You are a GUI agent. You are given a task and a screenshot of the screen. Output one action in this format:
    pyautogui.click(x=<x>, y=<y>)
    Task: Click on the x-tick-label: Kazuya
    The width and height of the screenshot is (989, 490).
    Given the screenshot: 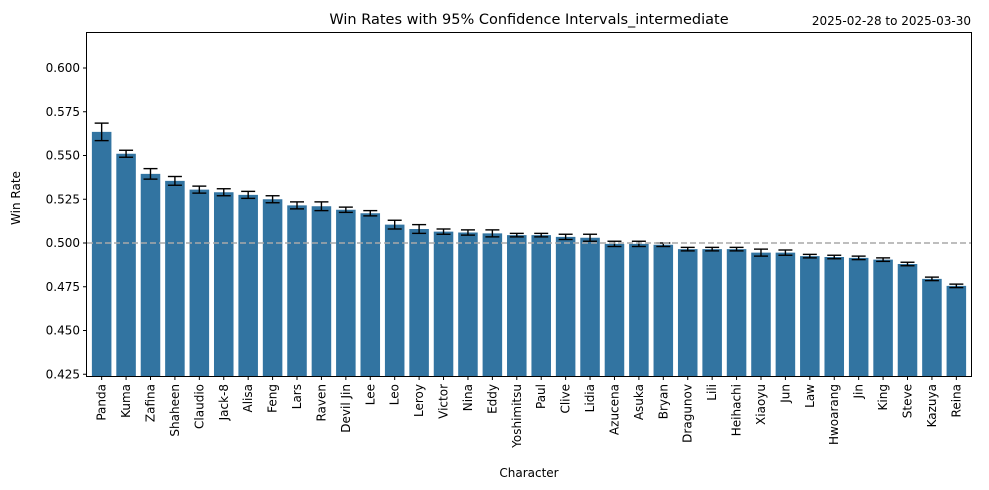 What is the action you would take?
    pyautogui.click(x=932, y=405)
    